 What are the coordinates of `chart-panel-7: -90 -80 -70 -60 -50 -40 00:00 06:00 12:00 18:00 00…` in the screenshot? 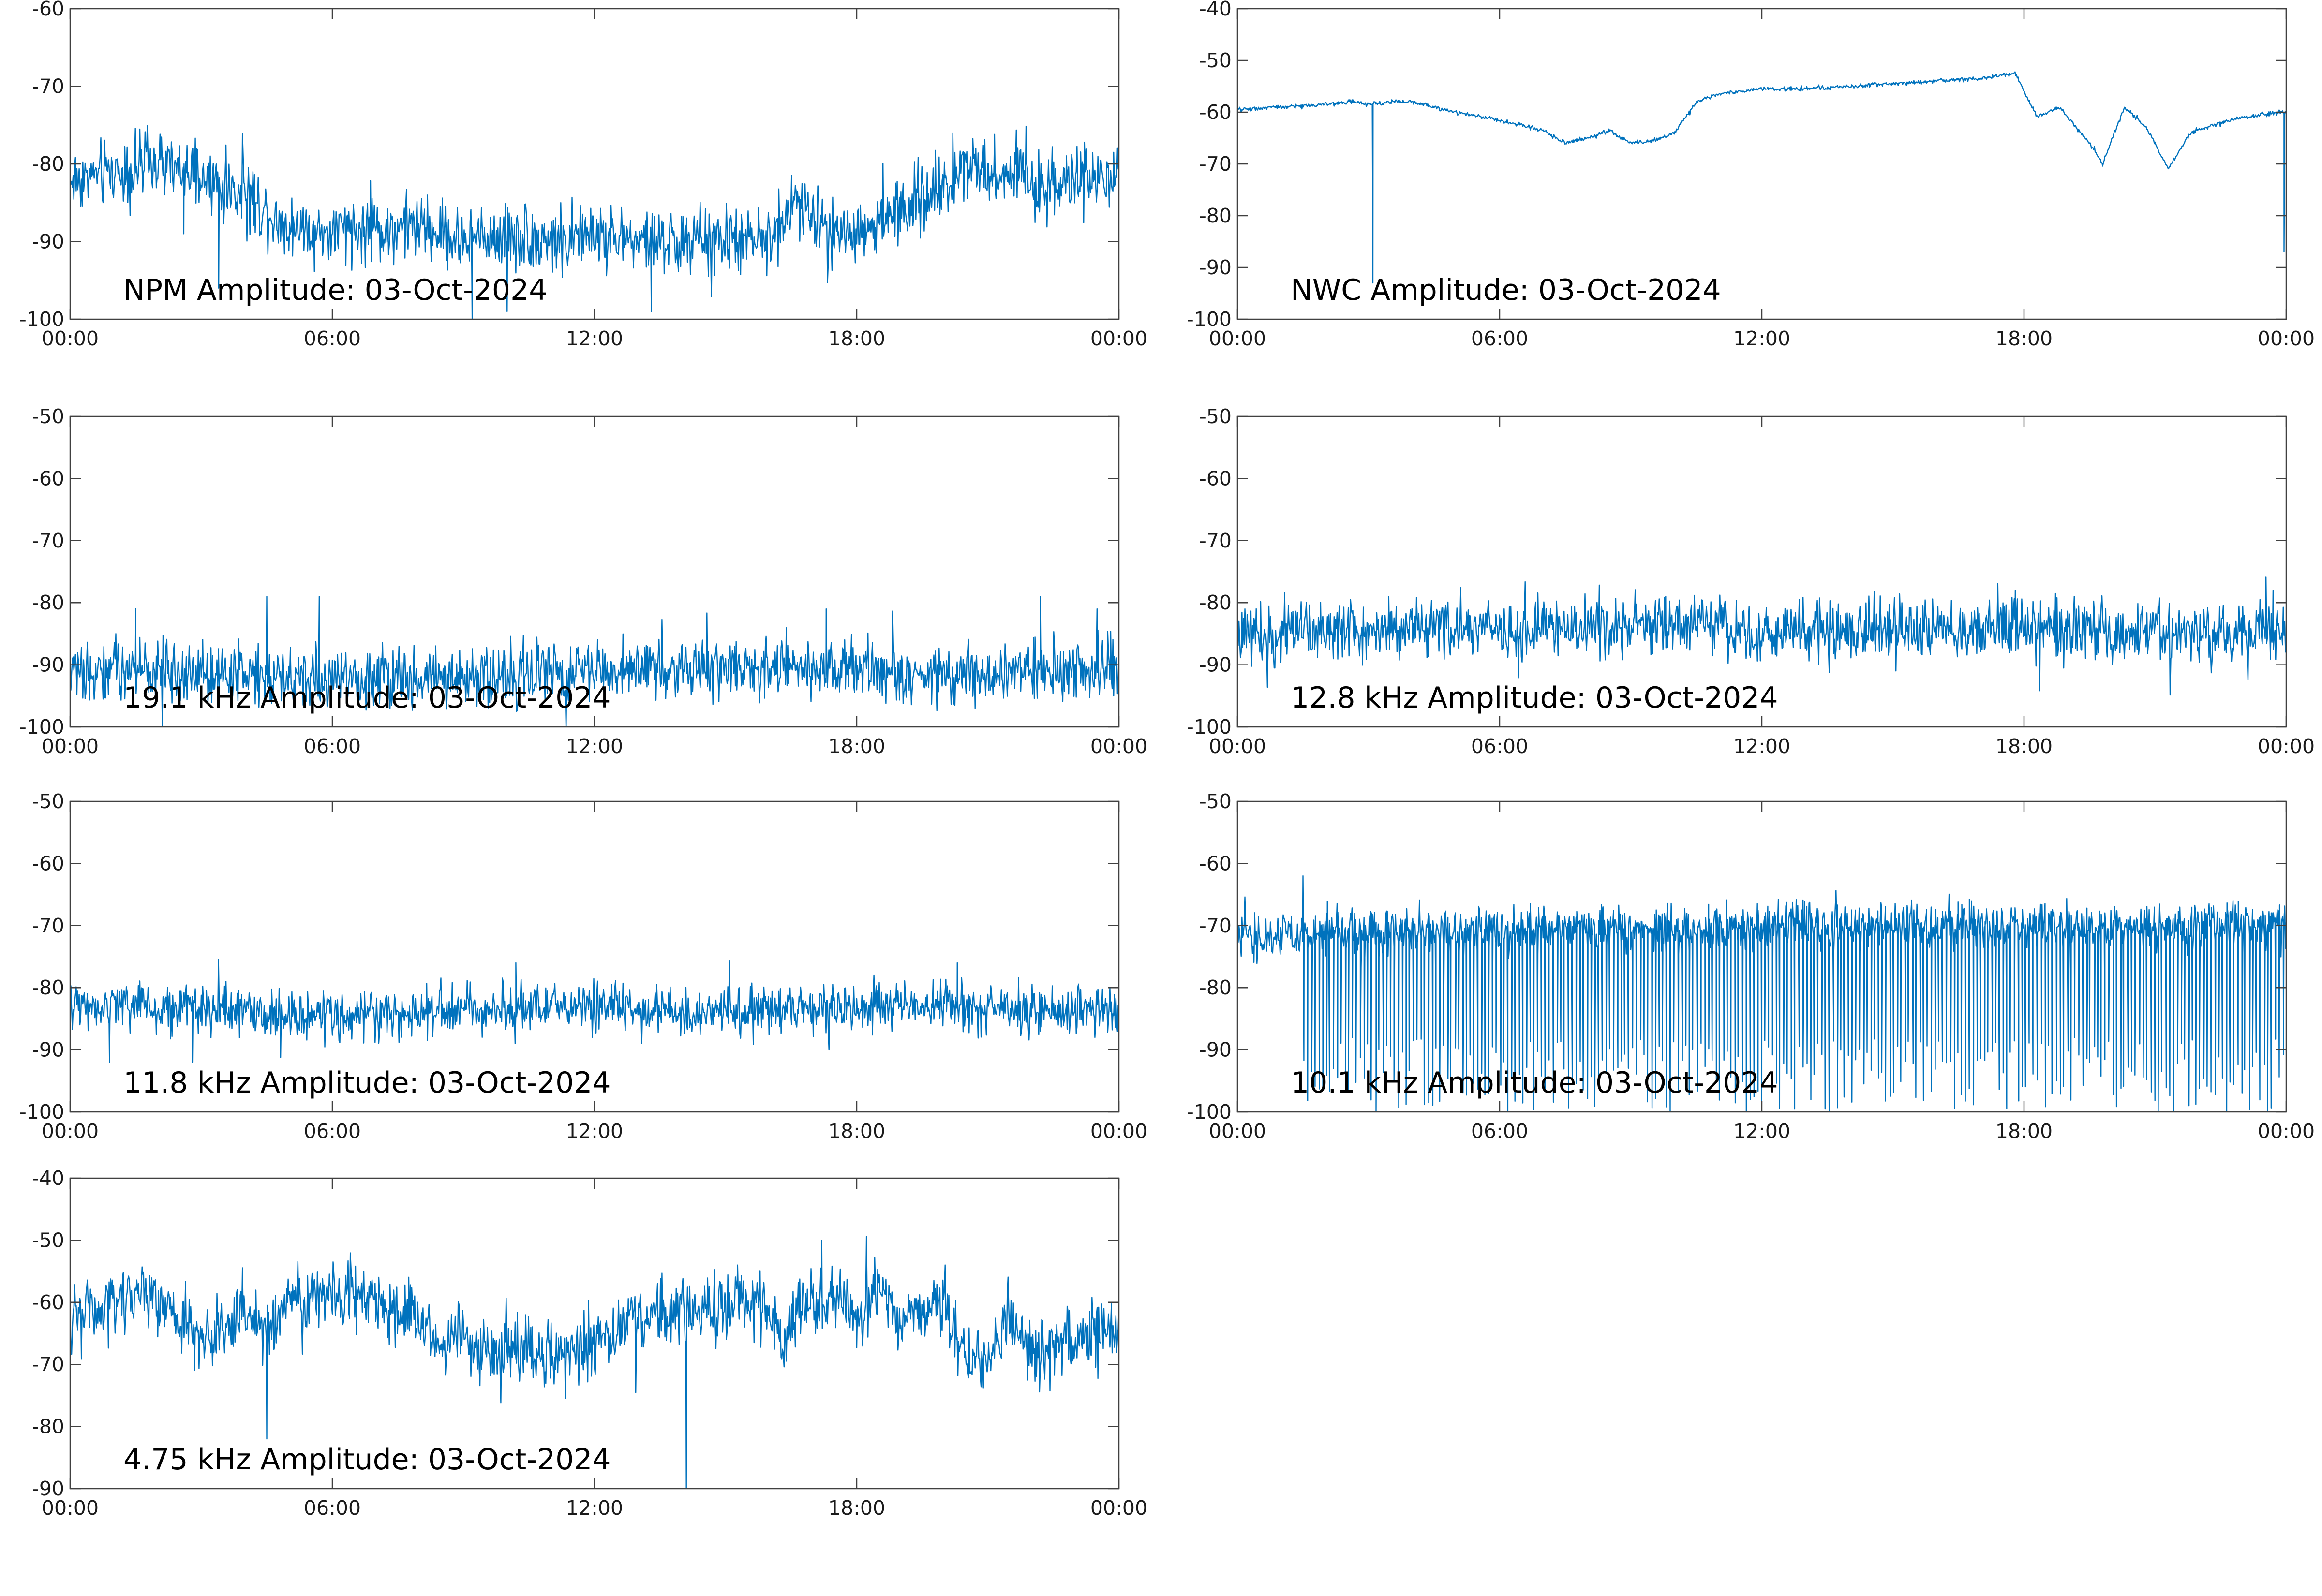 It's located at (589, 1343).